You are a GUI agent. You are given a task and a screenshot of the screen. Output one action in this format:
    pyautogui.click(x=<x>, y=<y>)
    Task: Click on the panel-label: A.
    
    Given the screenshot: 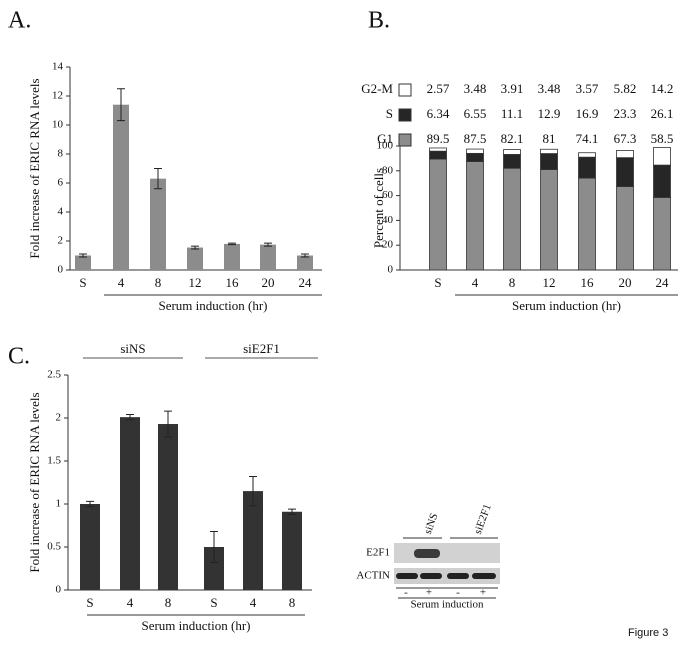 What is the action you would take?
    pyautogui.click(x=19, y=21)
    